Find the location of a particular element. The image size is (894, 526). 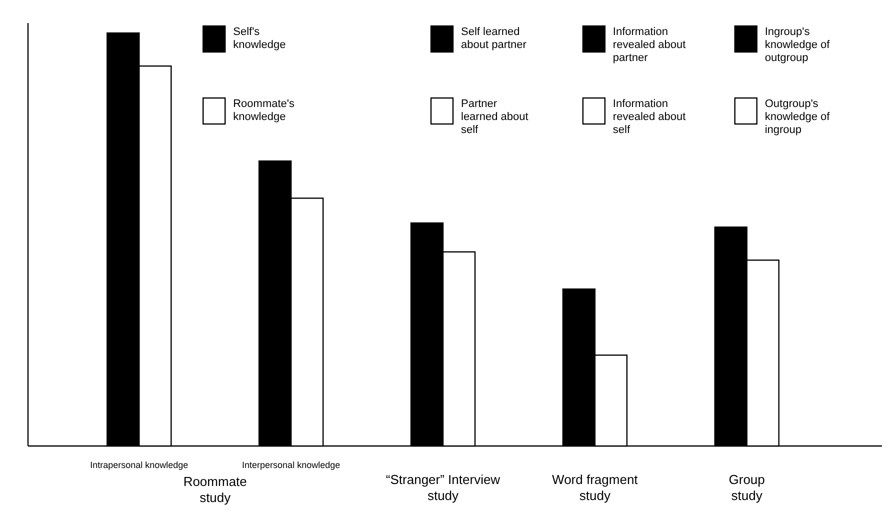

legend-label: Self learned about partner is located at coordinates (494, 38).